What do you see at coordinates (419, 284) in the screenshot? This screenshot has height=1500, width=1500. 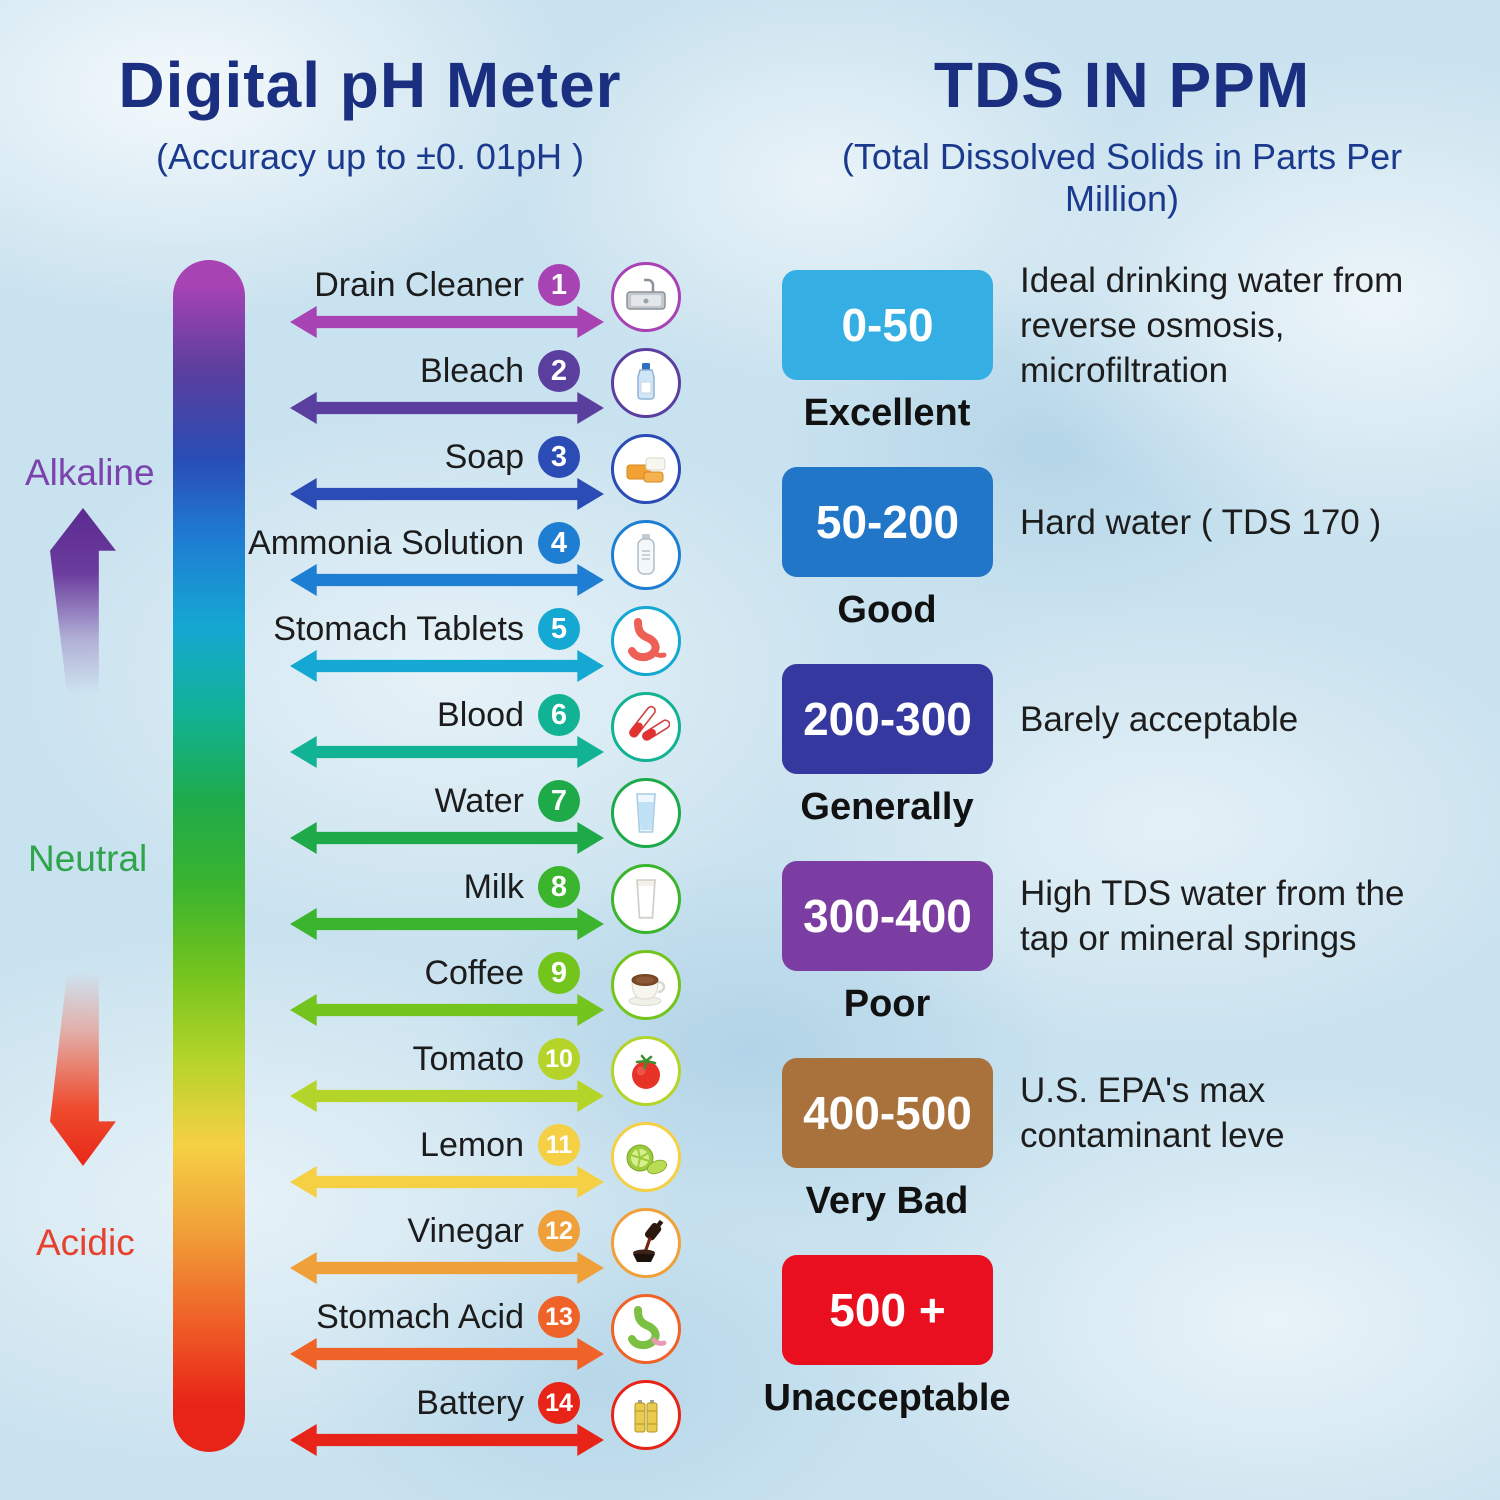 I see `ph-item-label: Drain Cleaner` at bounding box center [419, 284].